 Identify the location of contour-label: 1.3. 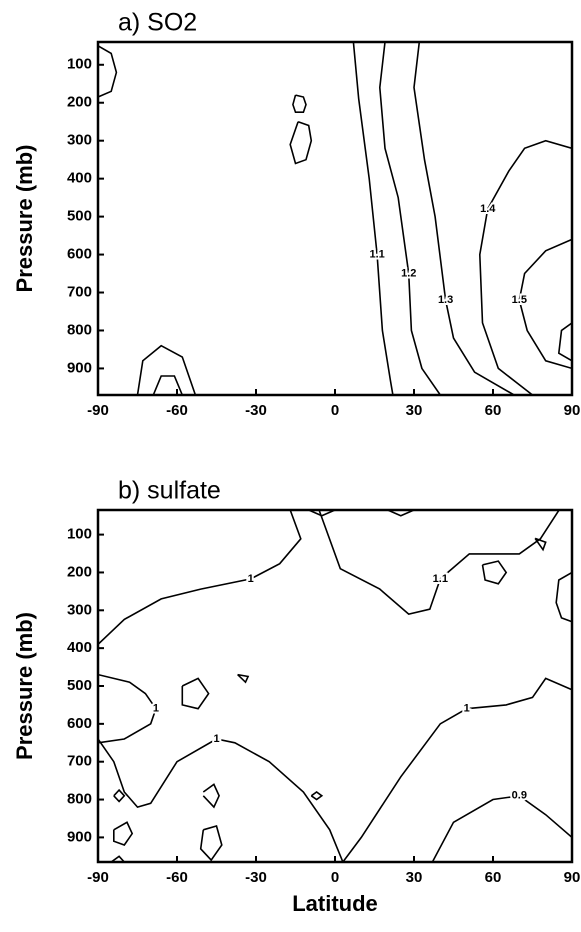
(445, 300).